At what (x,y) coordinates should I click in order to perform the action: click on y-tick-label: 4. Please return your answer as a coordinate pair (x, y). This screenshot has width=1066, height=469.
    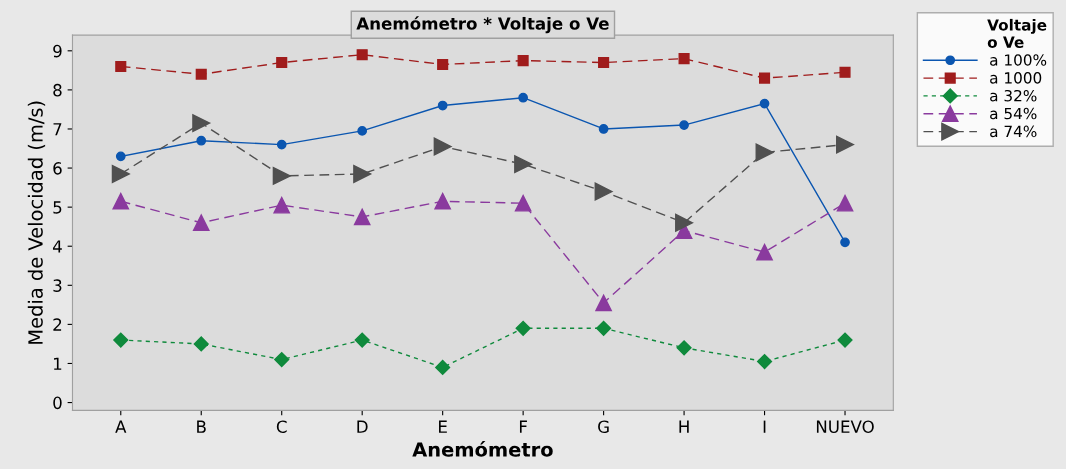
    Looking at the image, I should click on (57, 246).